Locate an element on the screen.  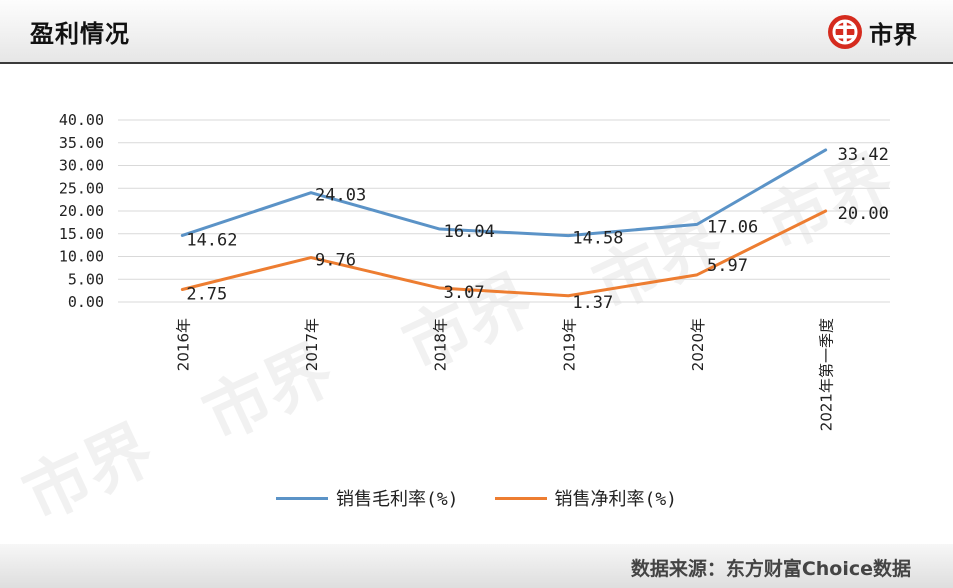
page-title: 盈利情况 is located at coordinates (80, 34).